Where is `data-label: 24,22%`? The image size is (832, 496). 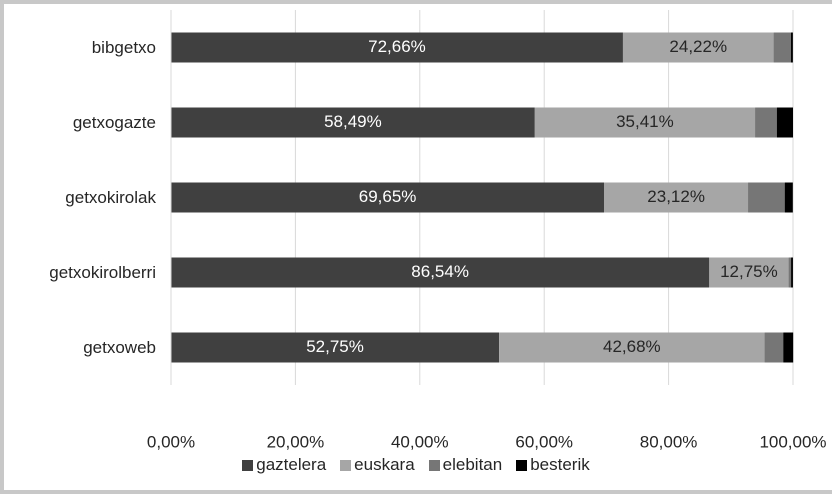 data-label: 24,22% is located at coordinates (698, 46).